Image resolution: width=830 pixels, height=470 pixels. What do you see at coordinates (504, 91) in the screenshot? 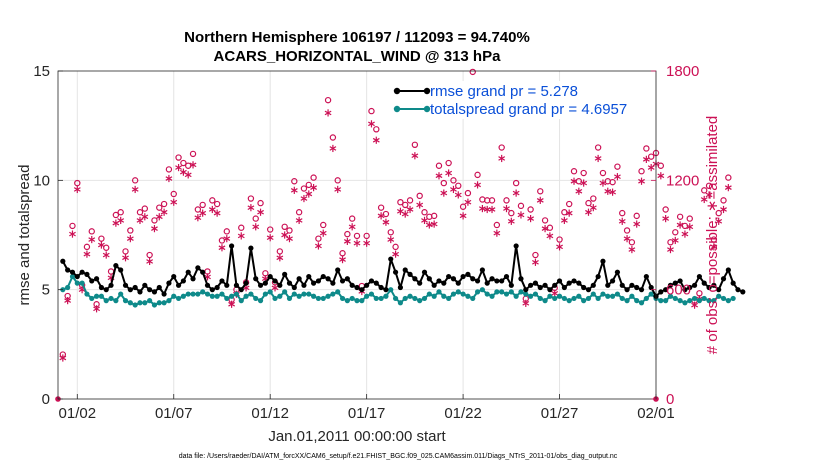
I see `legend-rmse-label: rmse grand pr = 5.278` at bounding box center [504, 91].